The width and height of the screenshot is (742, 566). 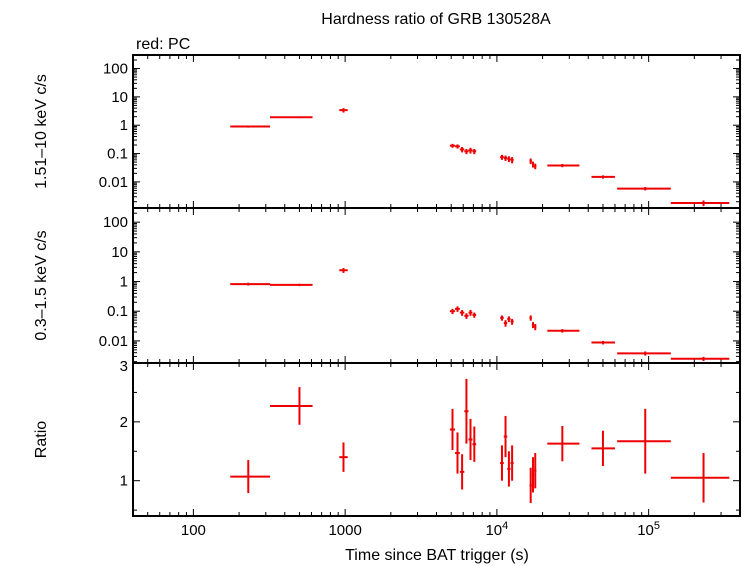 I want to click on x-tick-label: 10⁵, so click(x=648, y=529).